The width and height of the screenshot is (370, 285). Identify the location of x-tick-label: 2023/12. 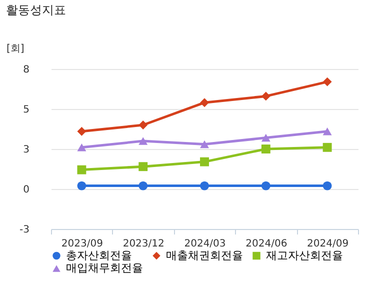
(143, 244).